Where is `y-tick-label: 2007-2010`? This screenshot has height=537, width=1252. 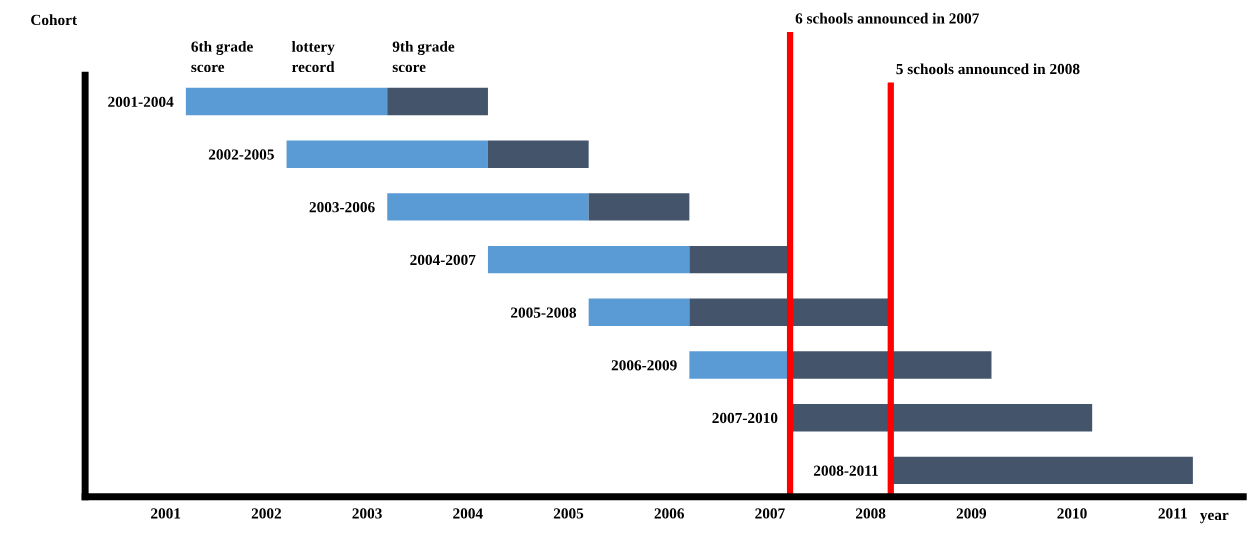 y-tick-label: 2007-2010 is located at coordinates (745, 418).